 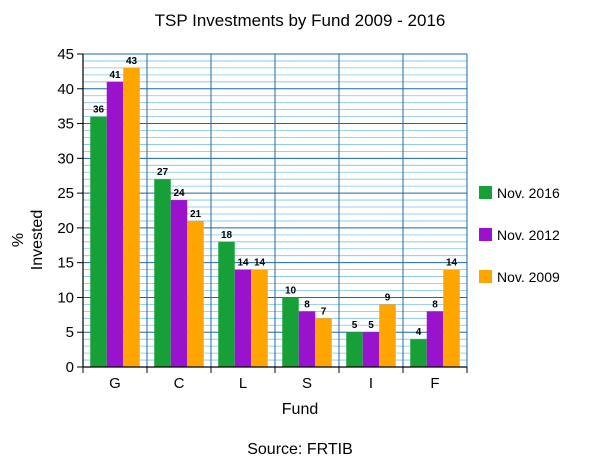 What do you see at coordinates (115, 383) in the screenshot?
I see `x-tick-label: G` at bounding box center [115, 383].